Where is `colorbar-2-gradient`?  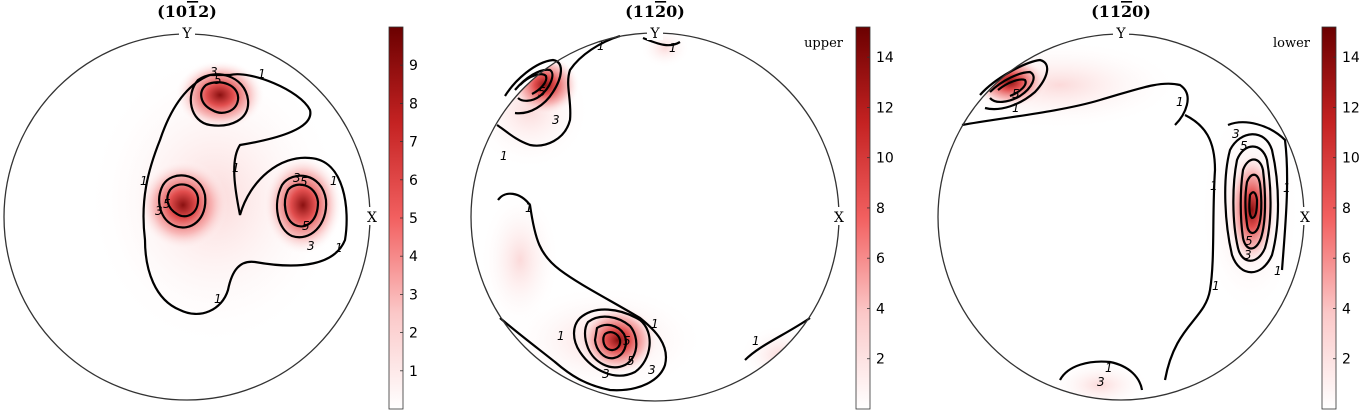 colorbar-2-gradient is located at coordinates (863, 218).